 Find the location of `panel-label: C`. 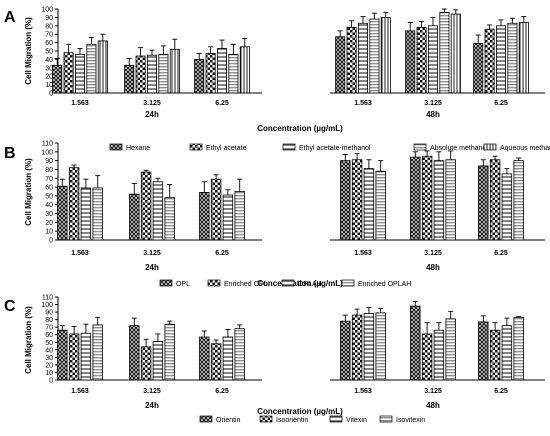

panel-label: C is located at coordinates (10, 306).